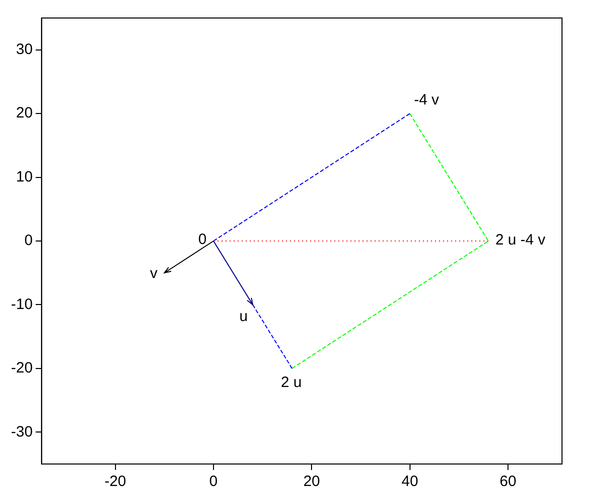 This screenshot has height=500, width=600. What do you see at coordinates (24, 113) in the screenshot?
I see `y-tick-label: 20` at bounding box center [24, 113].